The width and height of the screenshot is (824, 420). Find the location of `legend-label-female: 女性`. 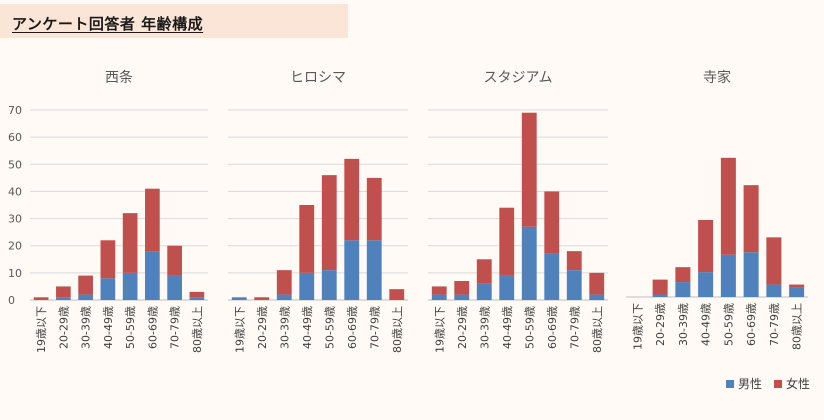

legend-label-female: 女性 is located at coordinates (797, 384).